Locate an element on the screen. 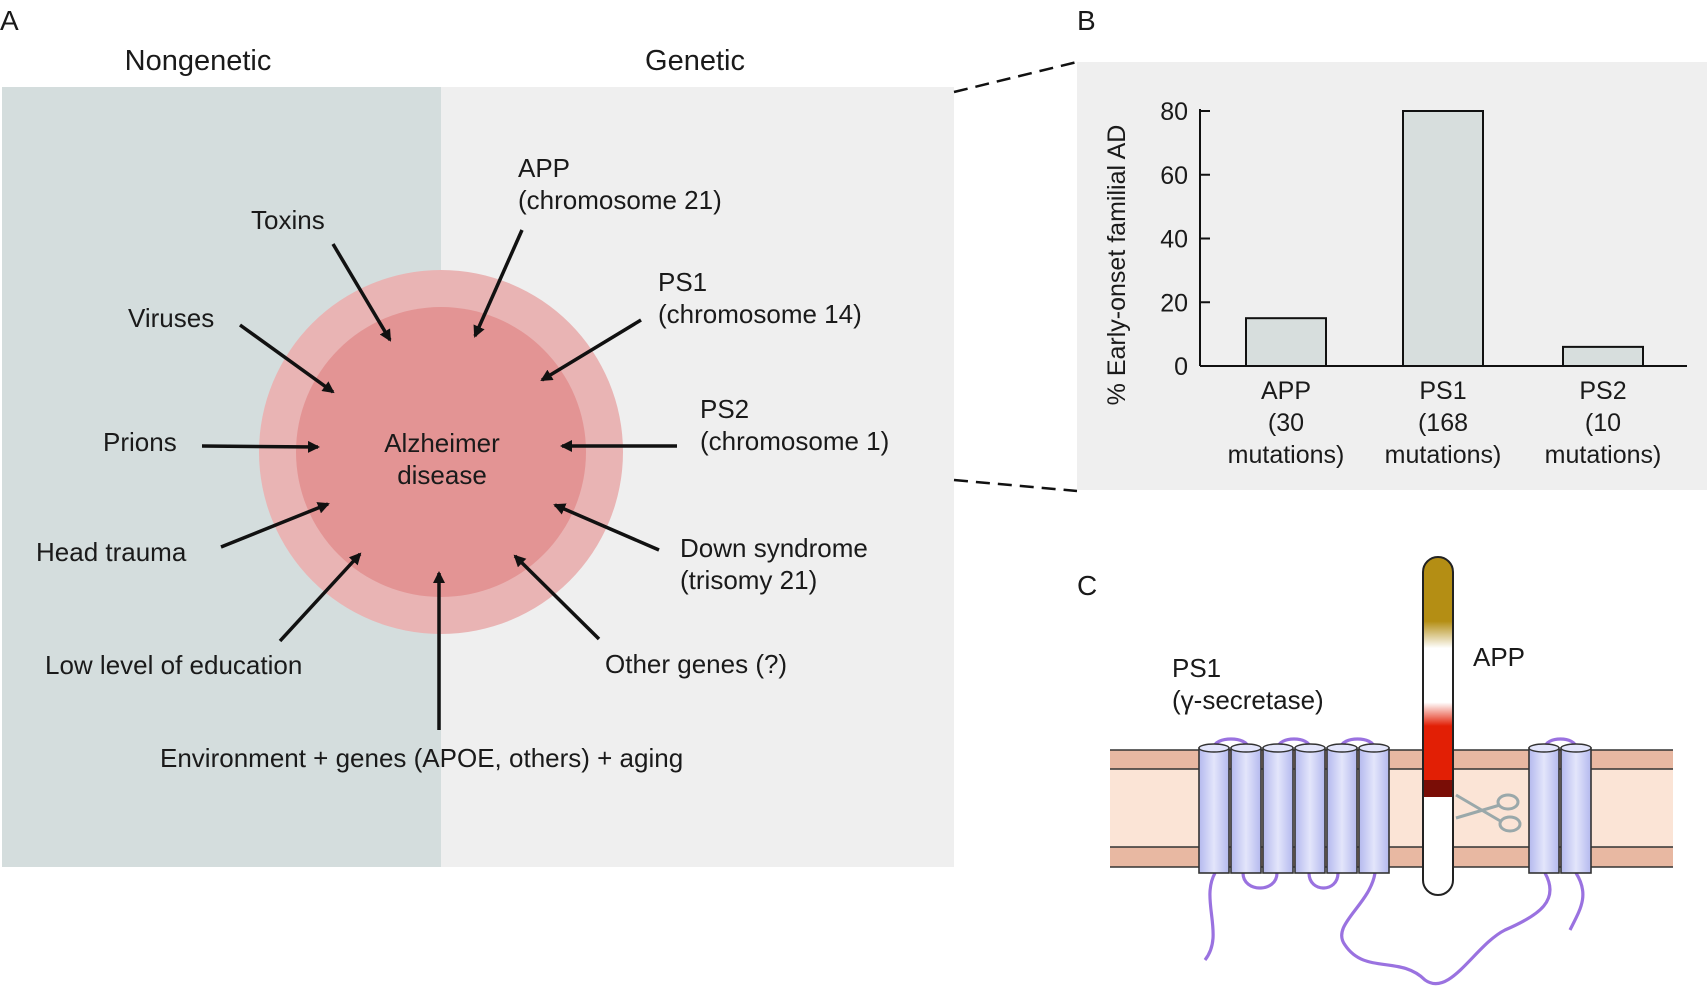 The width and height of the screenshot is (1707, 989). category-label: PS1 is located at coordinates (1442, 391).